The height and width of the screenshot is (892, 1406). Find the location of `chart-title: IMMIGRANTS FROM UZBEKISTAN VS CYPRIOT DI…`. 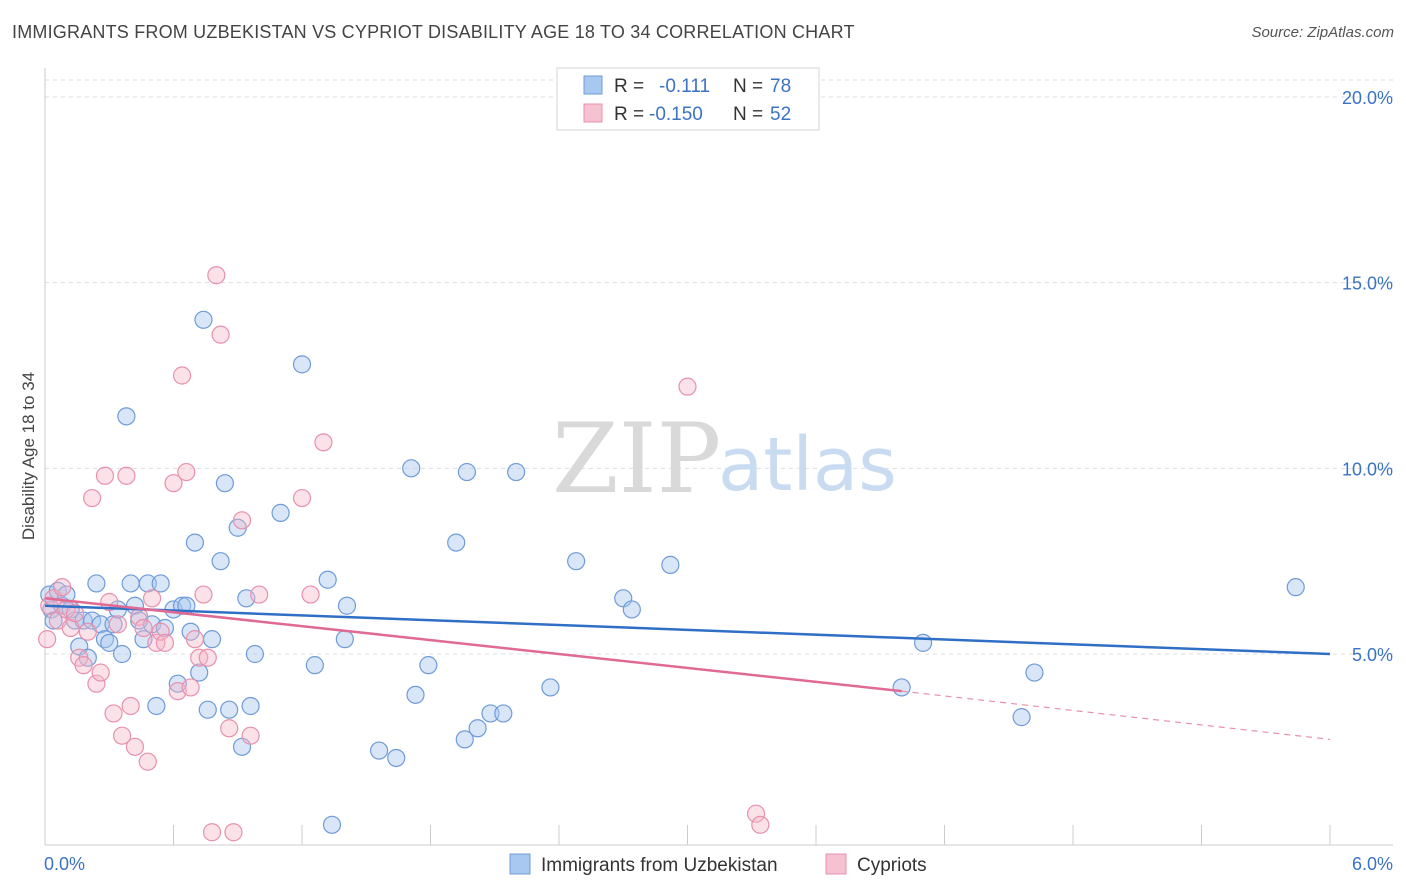

chart-title: IMMIGRANTS FROM UZBEKISTAN VS CYPRIOT DI… is located at coordinates (433, 32).